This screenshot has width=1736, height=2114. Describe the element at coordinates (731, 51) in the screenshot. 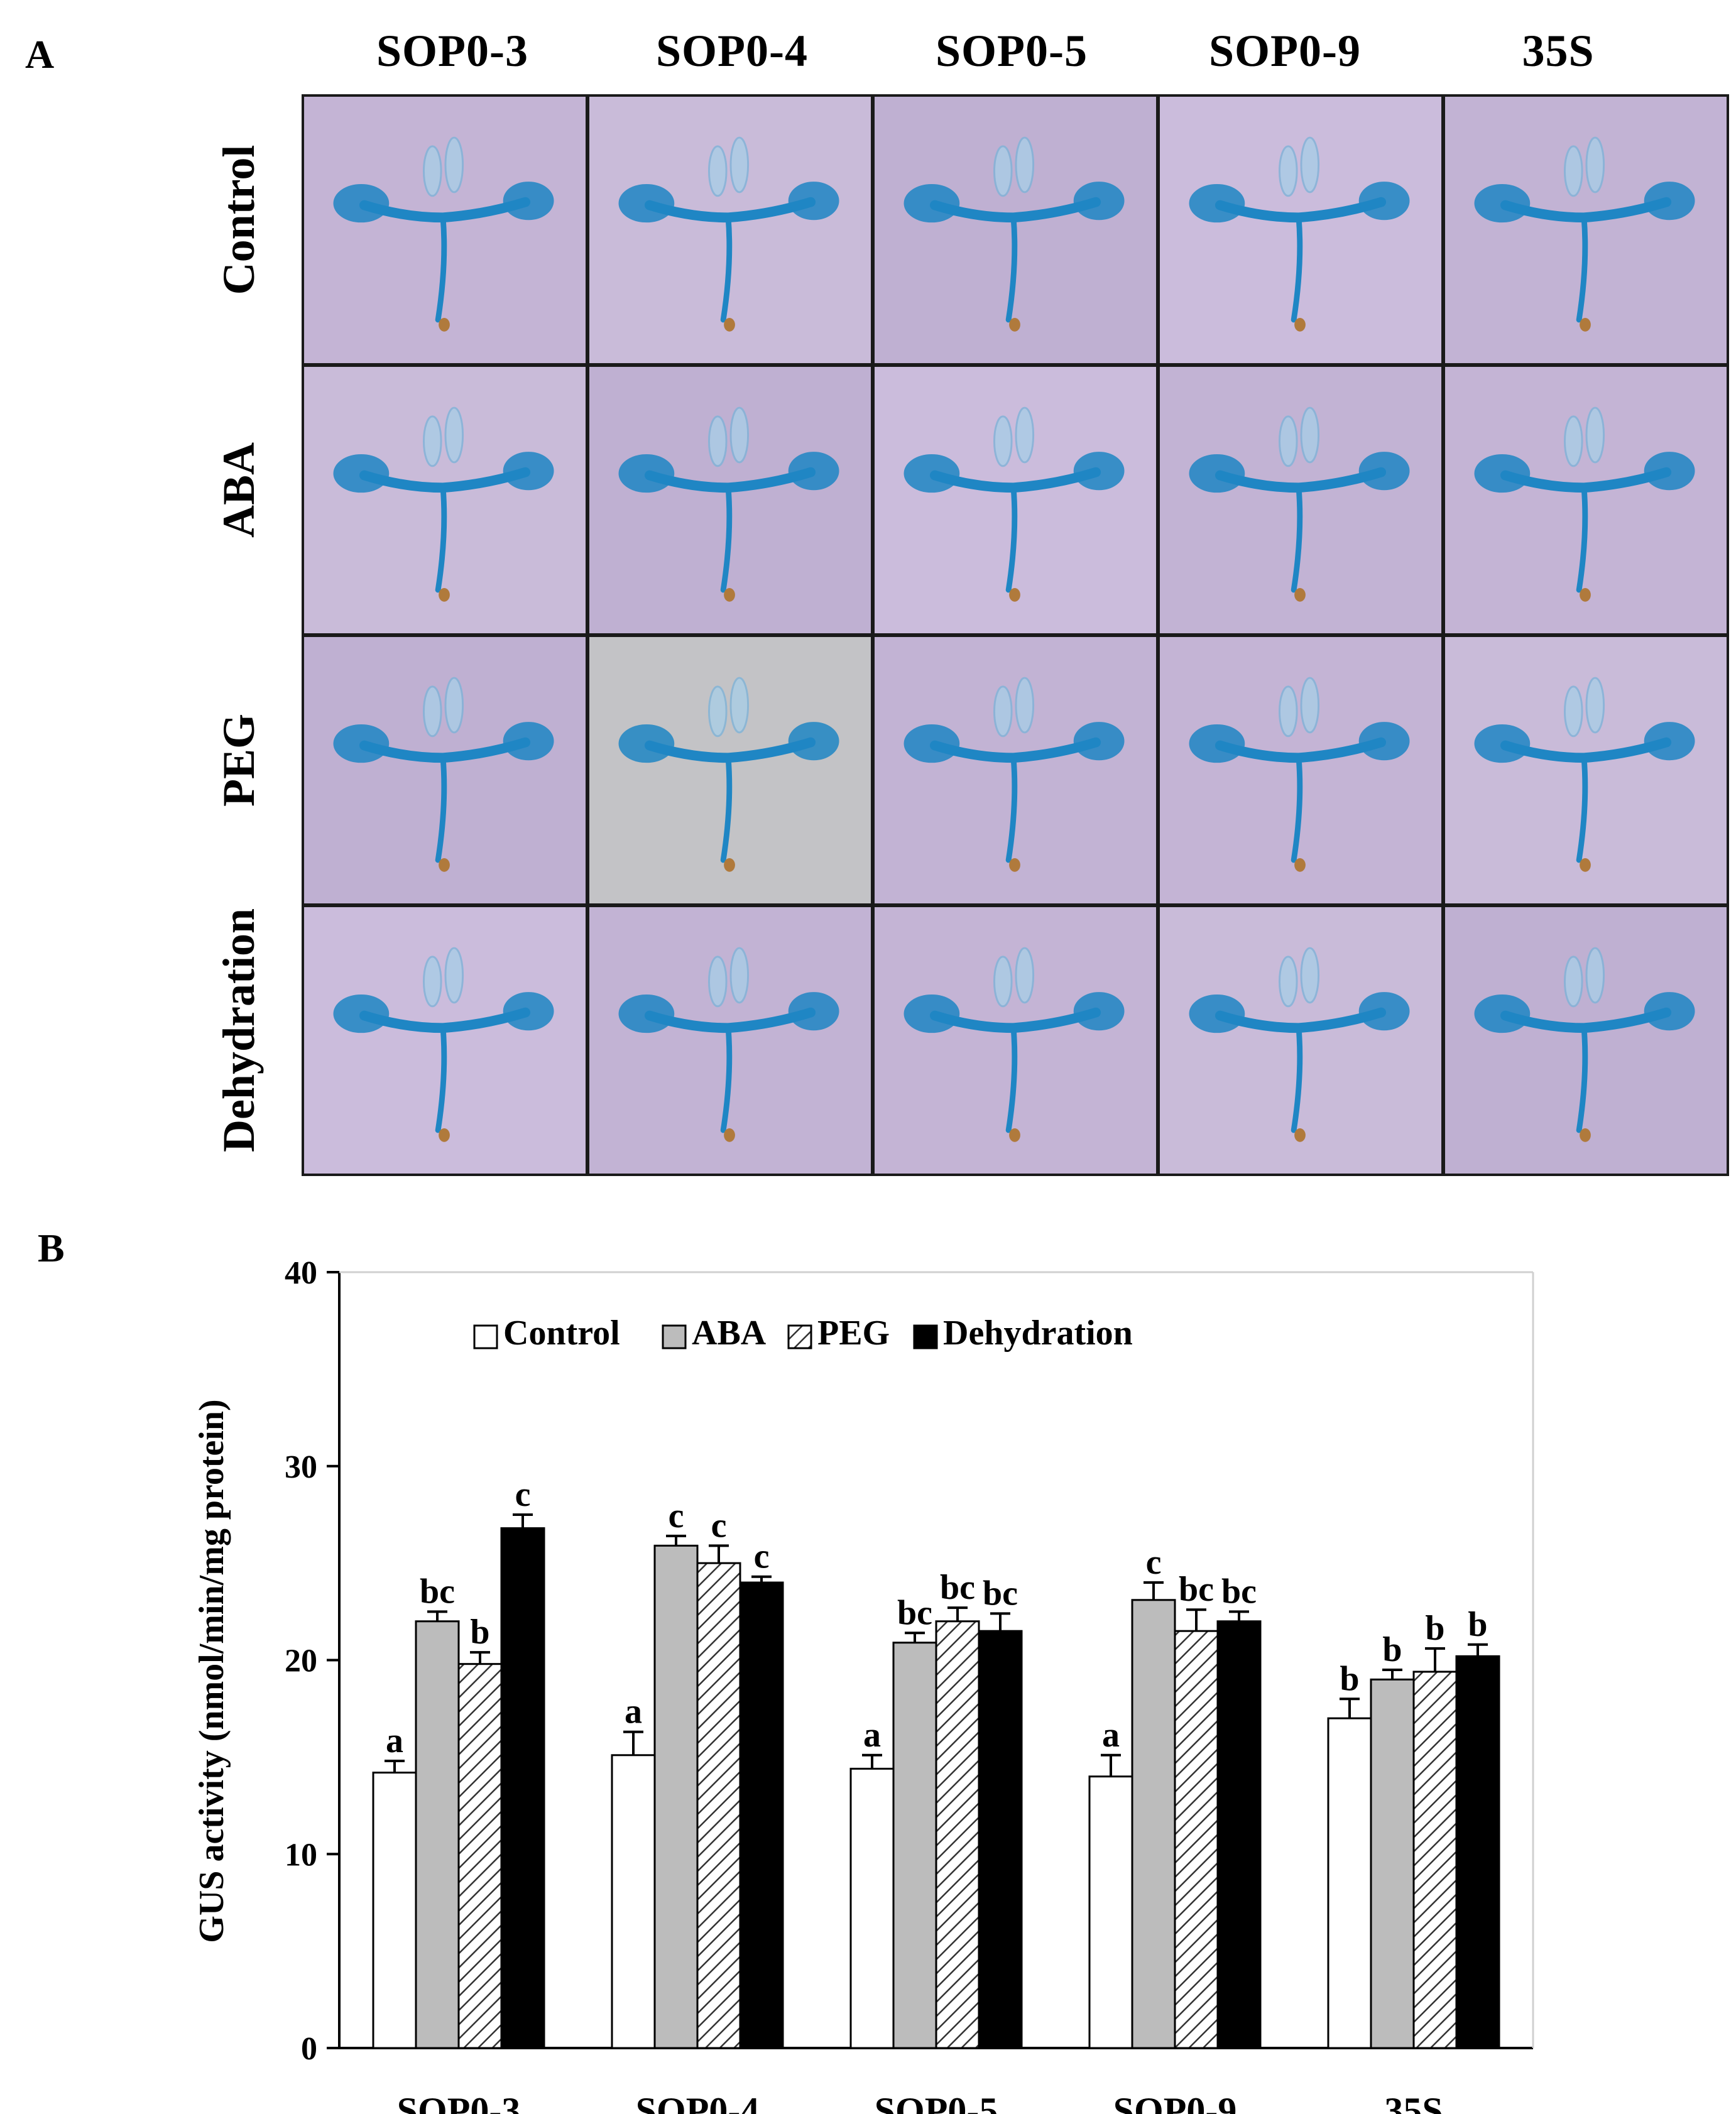

I see `column-header-sop0-4: SOP0-4` at that location.